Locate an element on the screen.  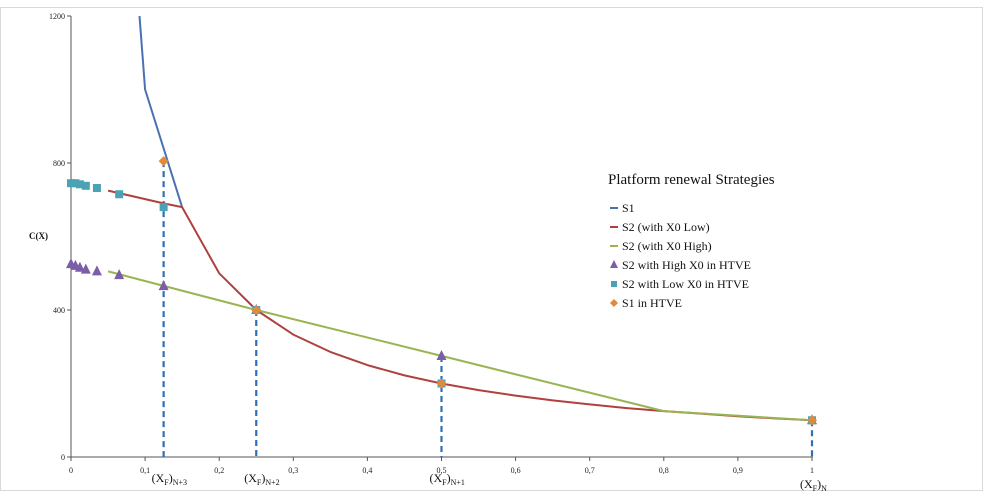
series-line is located at coordinates (161, 111).